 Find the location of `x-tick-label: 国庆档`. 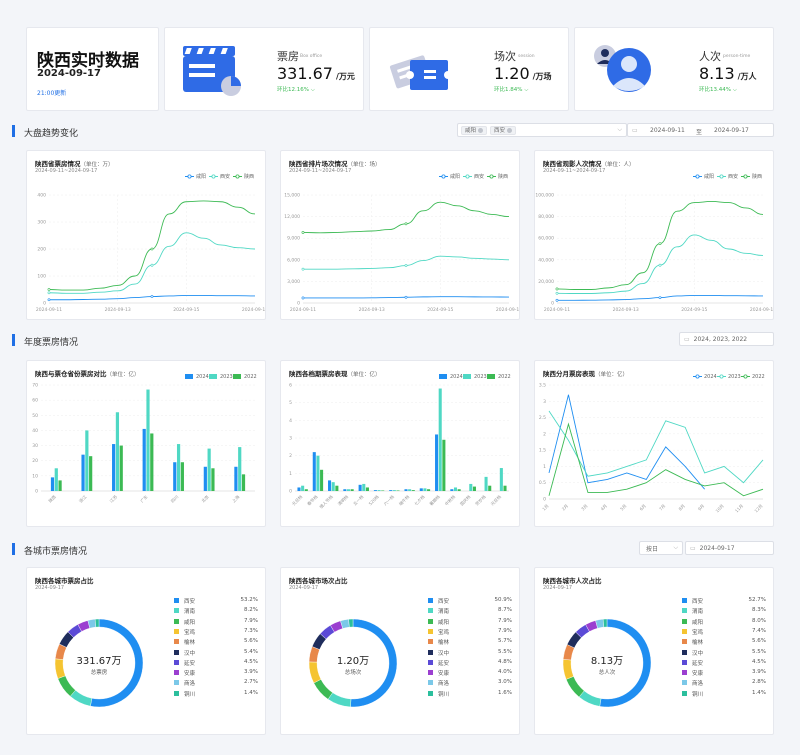

x-tick-label: 国庆档 is located at coordinates (465, 500).